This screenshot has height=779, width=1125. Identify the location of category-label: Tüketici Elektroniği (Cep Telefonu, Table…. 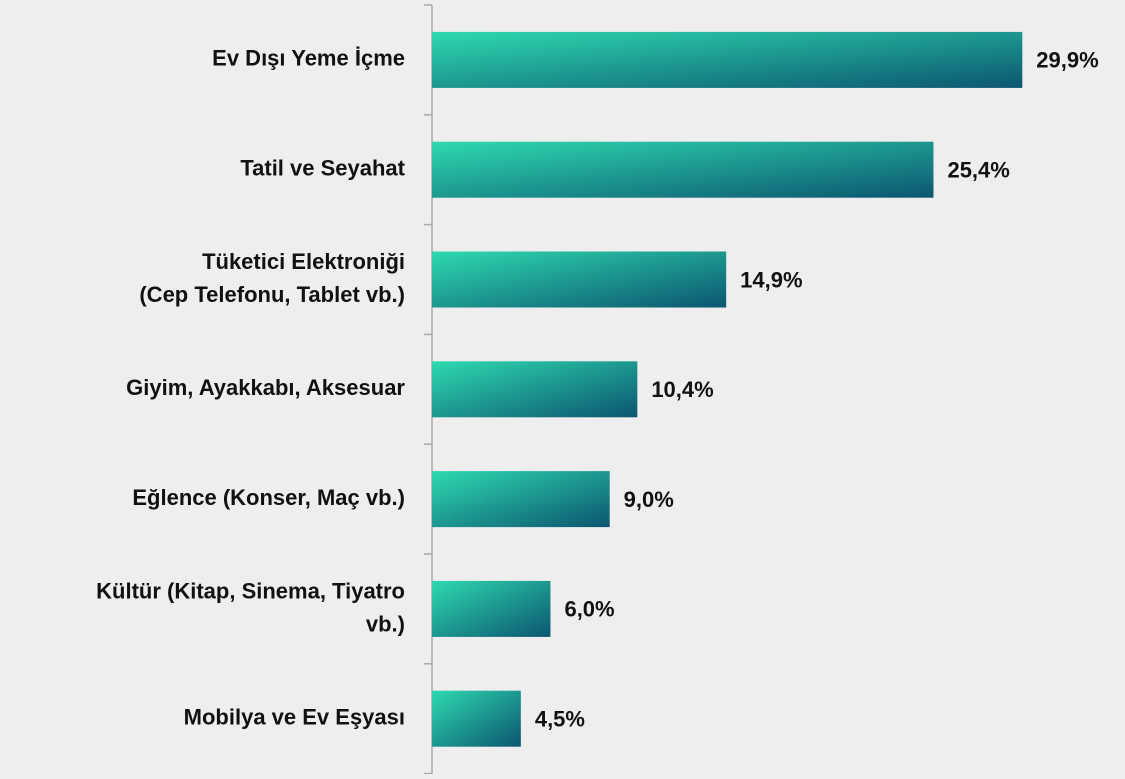
(272, 278).